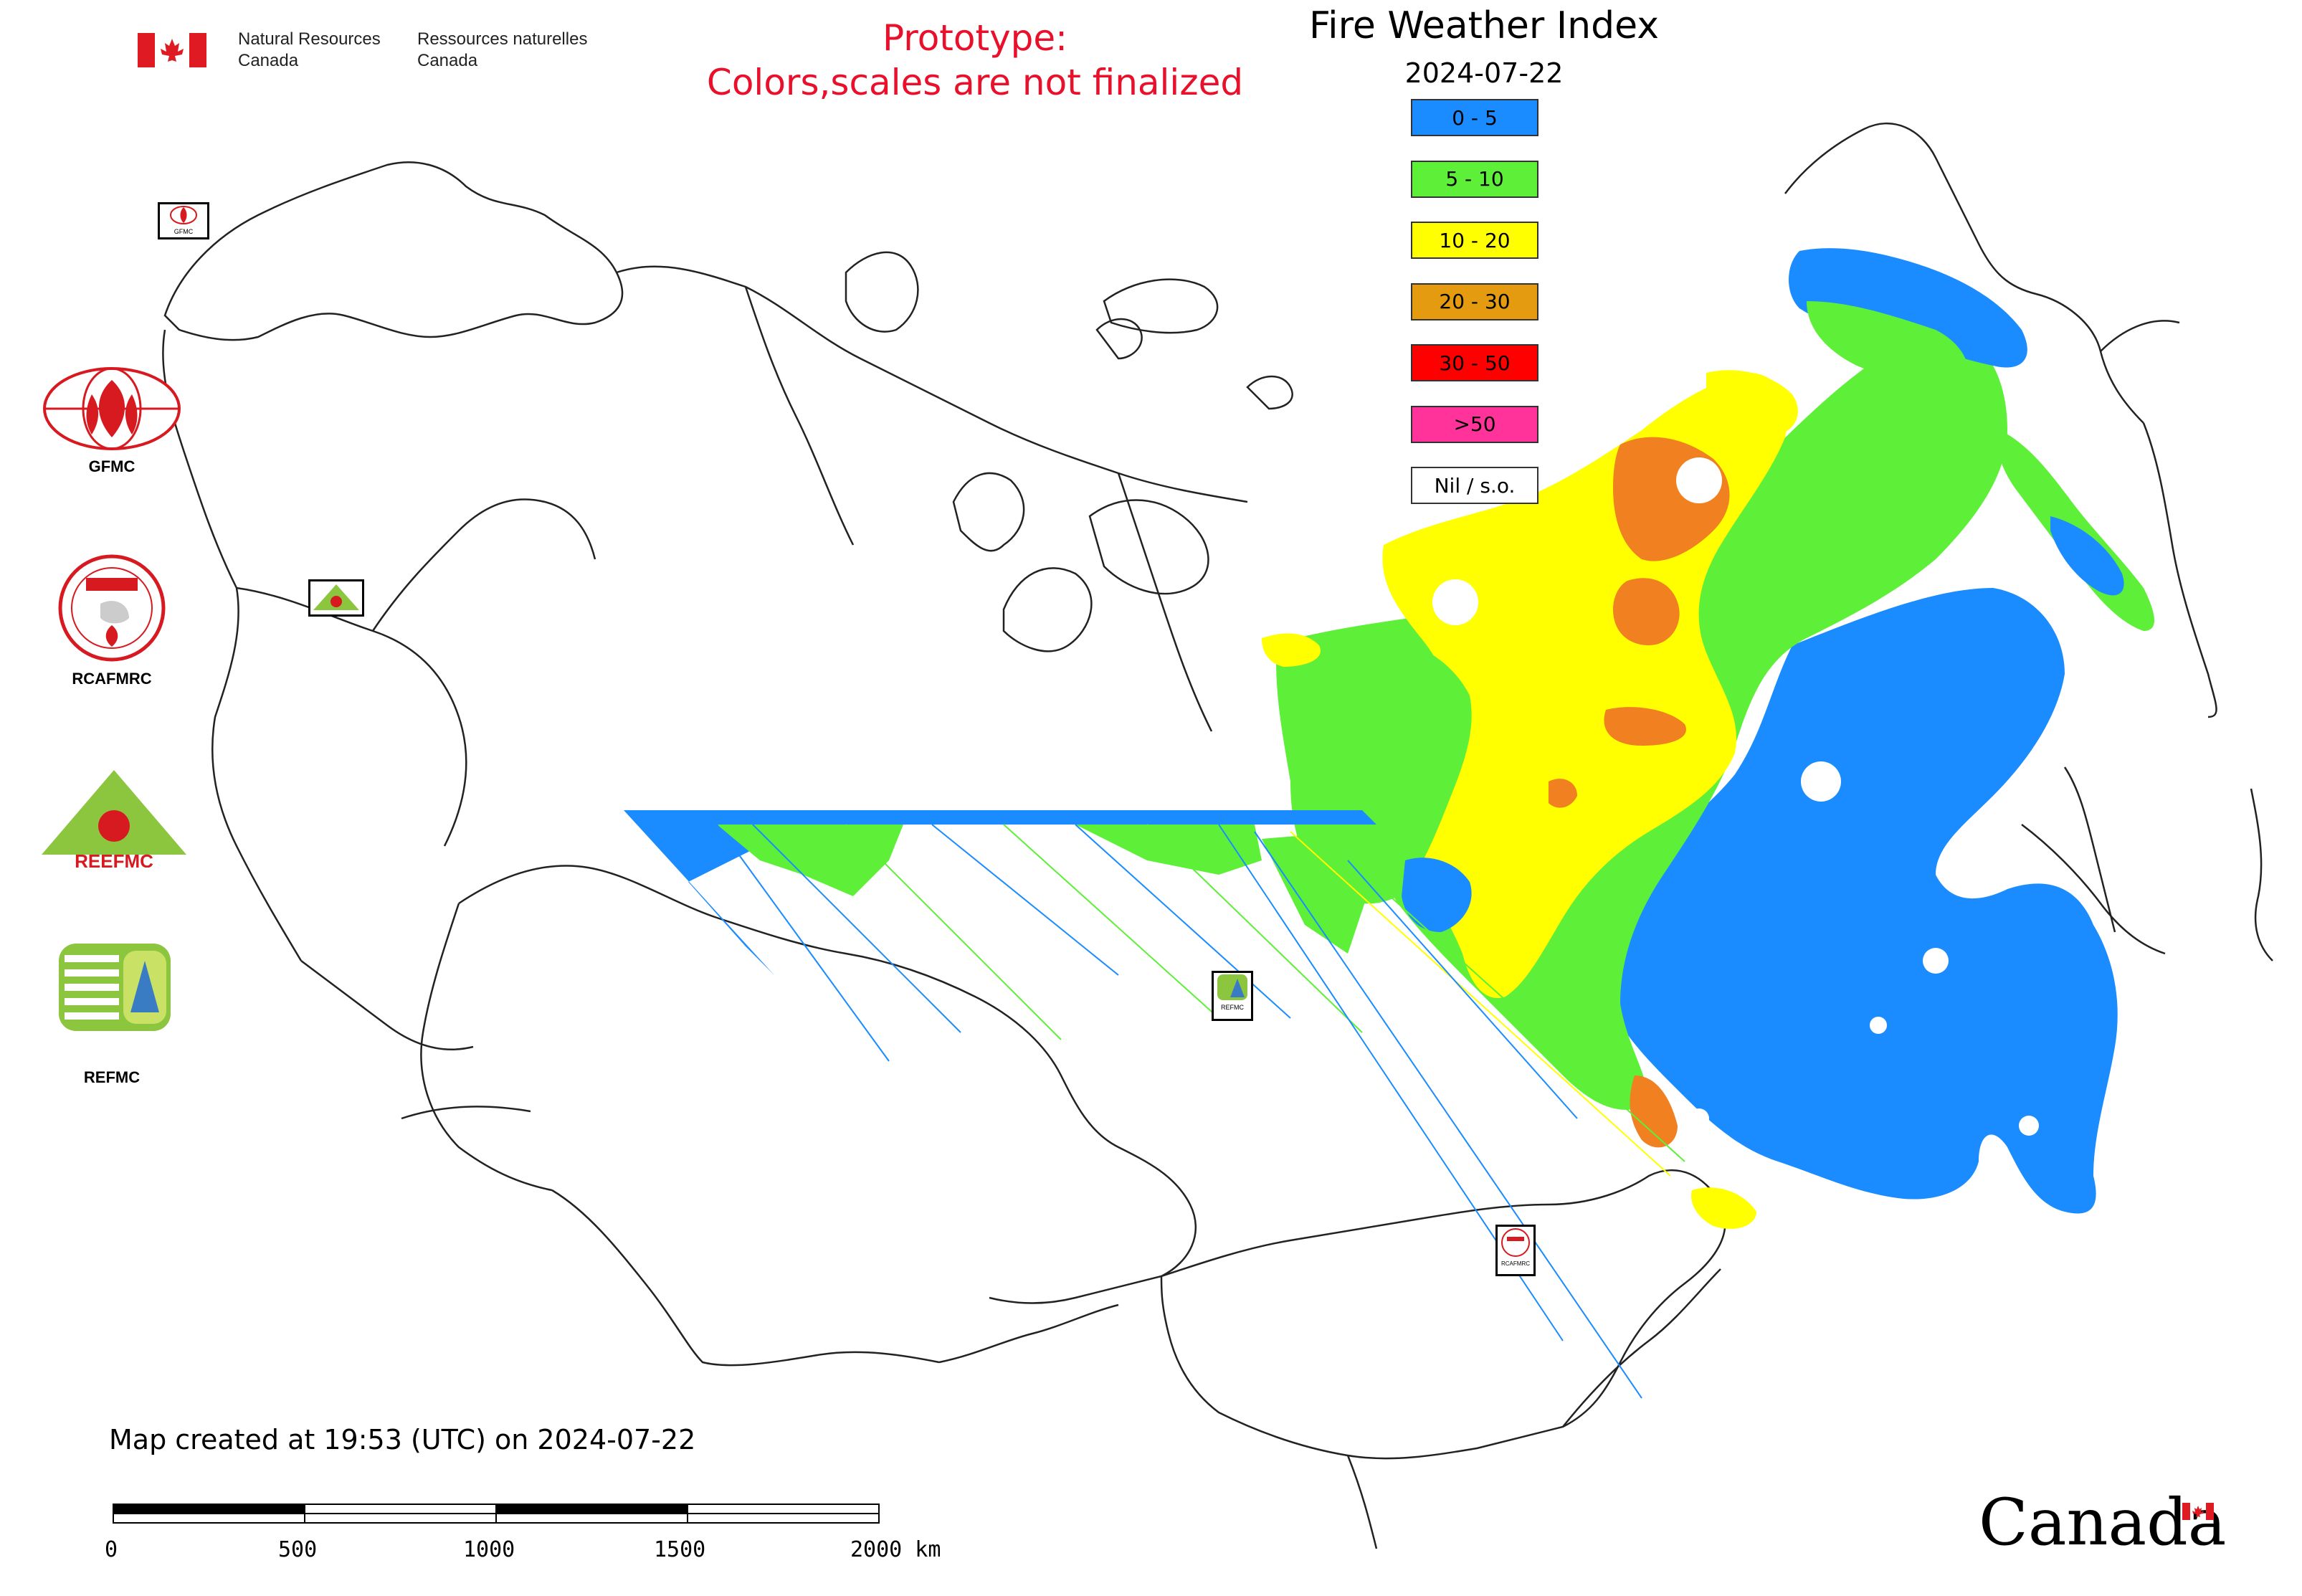  Describe the element at coordinates (112, 1549) in the screenshot. I see `scale-tick-0: 0` at that location.